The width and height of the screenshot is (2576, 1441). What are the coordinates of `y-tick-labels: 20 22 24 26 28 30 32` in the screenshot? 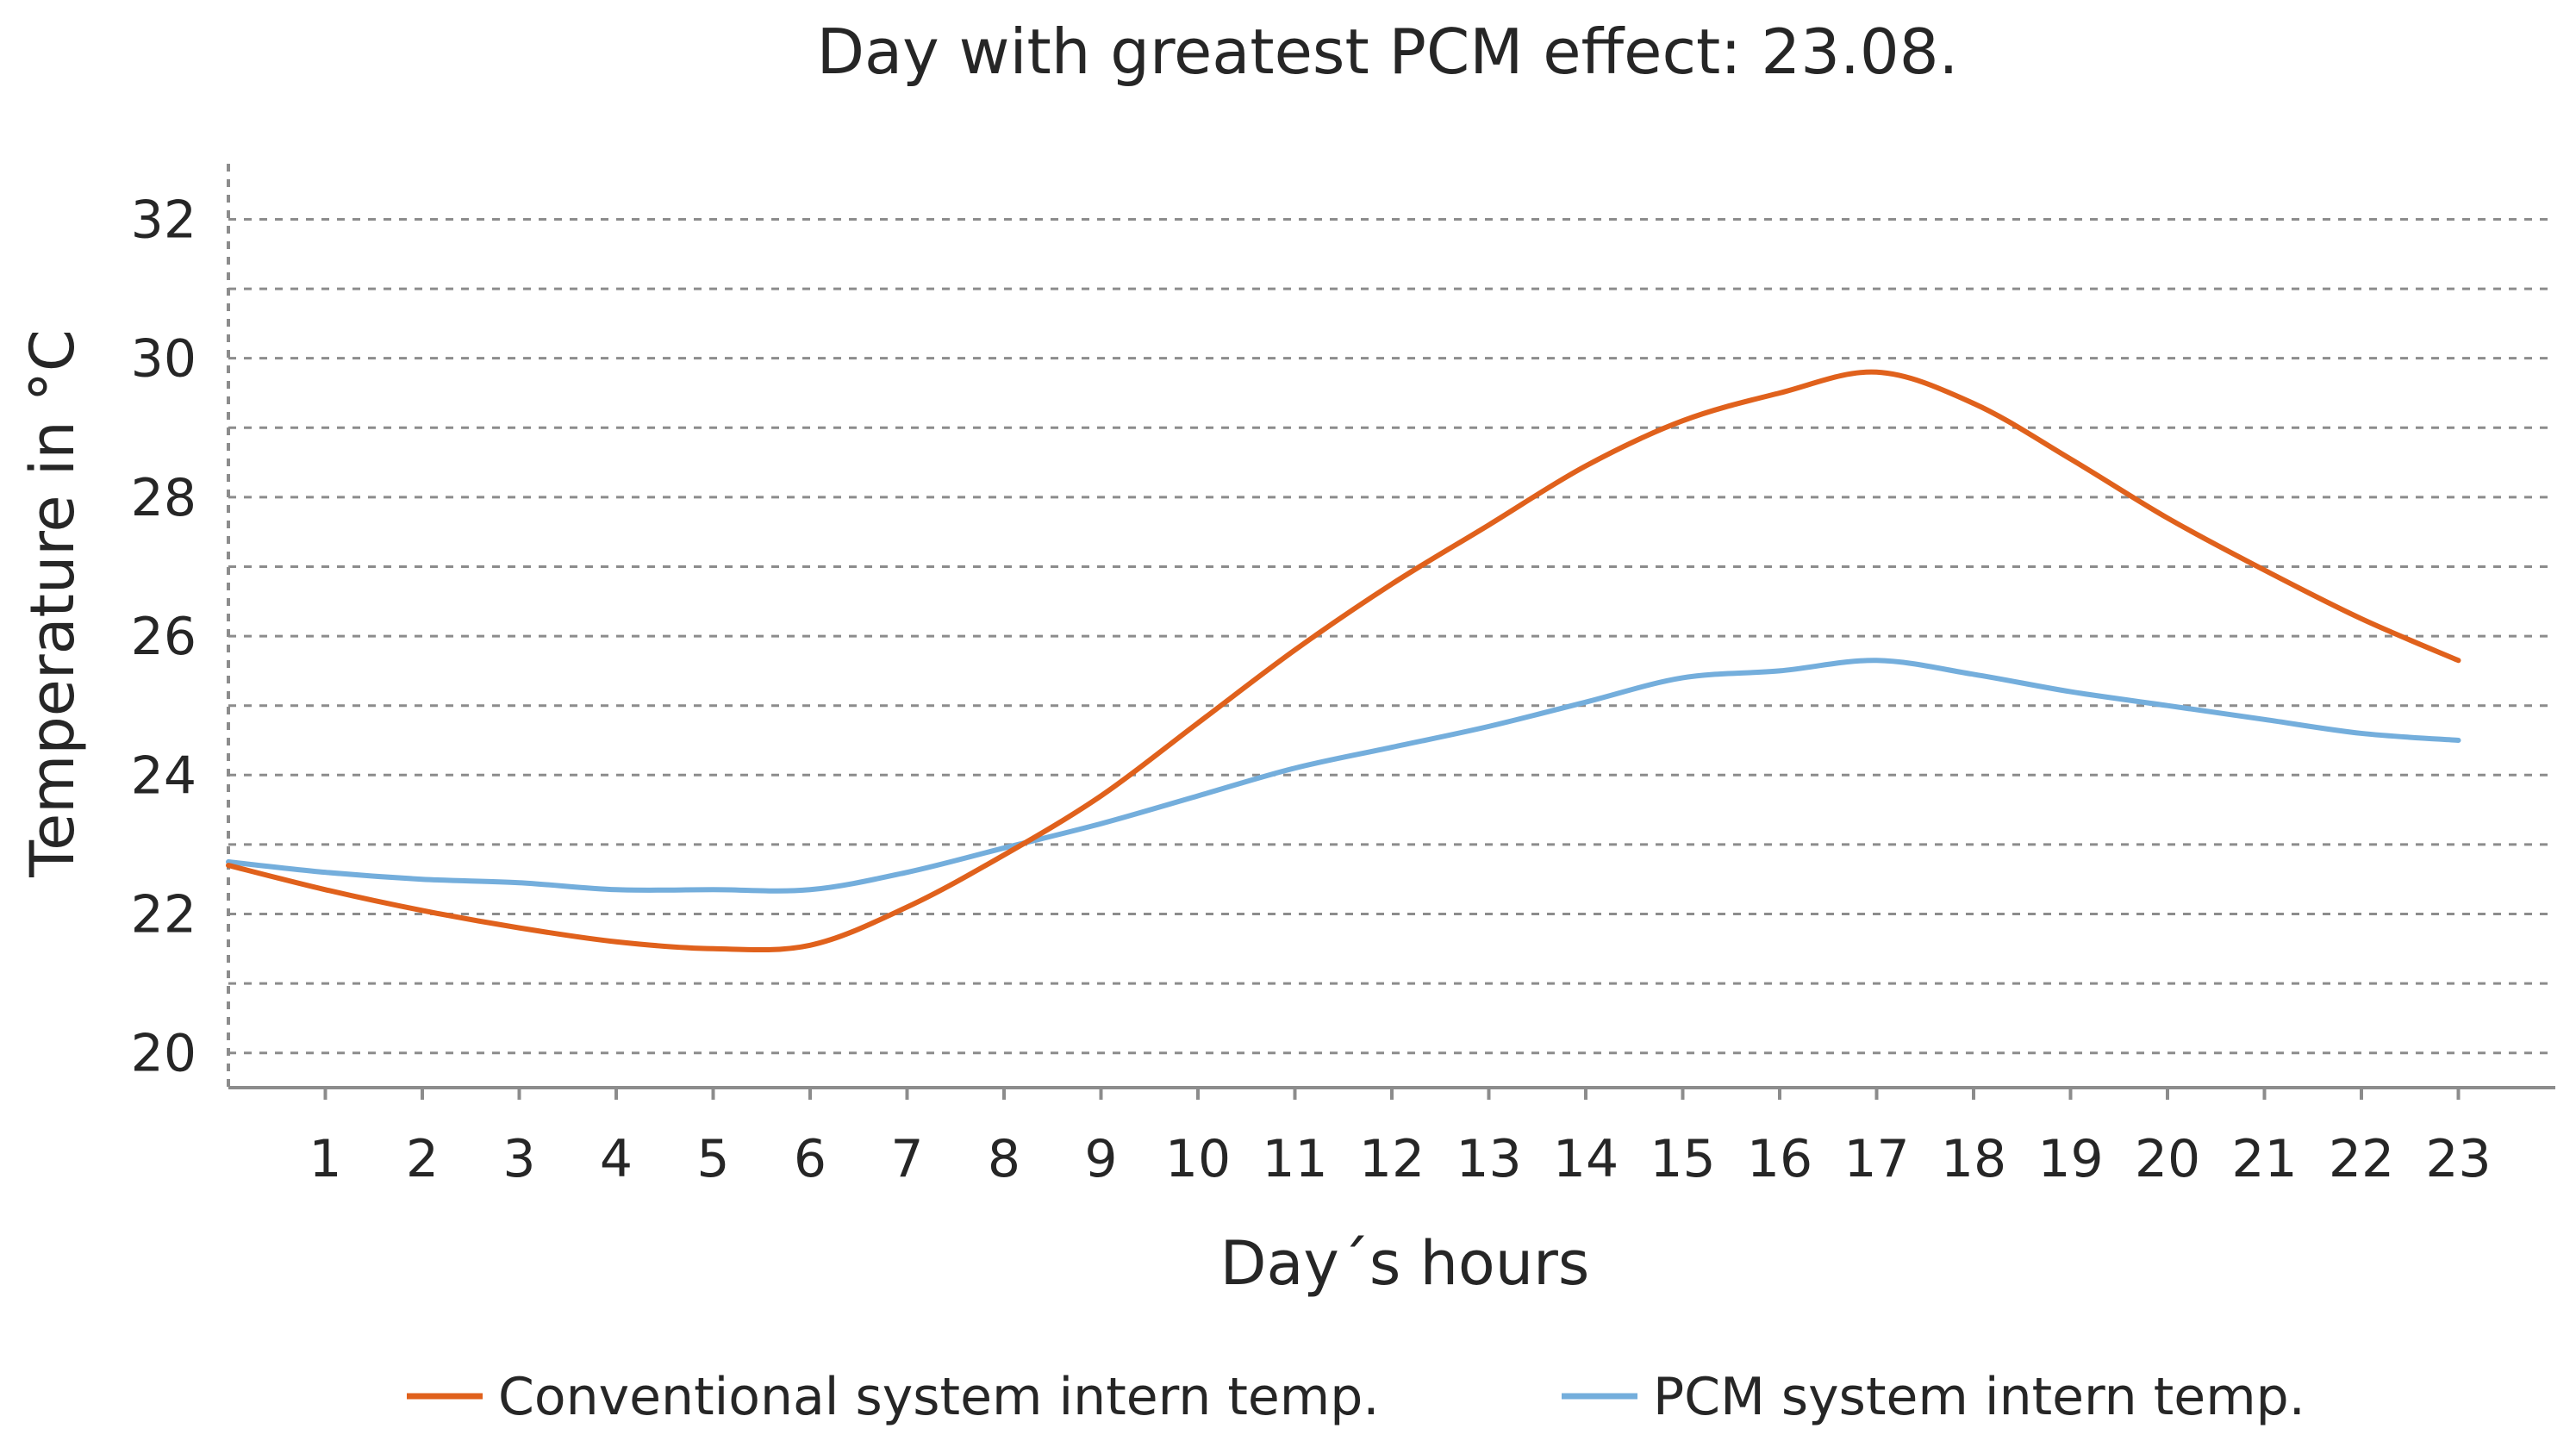 It's located at (163, 636).